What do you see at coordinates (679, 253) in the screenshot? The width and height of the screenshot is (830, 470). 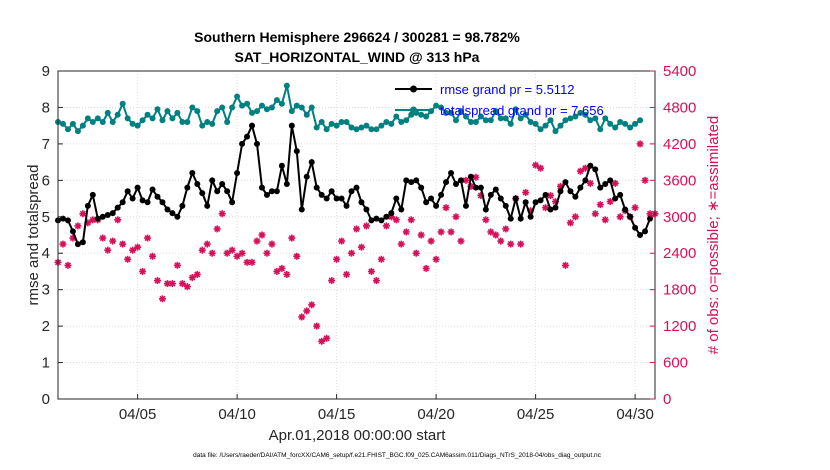 I see `y-tick-label-right: 2400` at bounding box center [679, 253].